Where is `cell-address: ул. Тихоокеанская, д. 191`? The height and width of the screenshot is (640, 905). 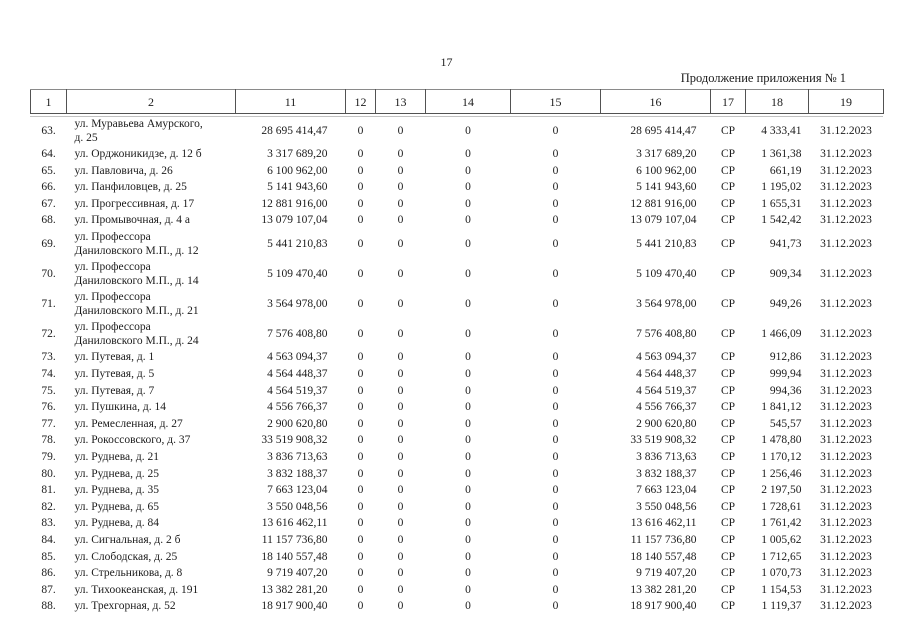
cell-address: ул. Тихоокеанская, д. 191 is located at coordinates (136, 589).